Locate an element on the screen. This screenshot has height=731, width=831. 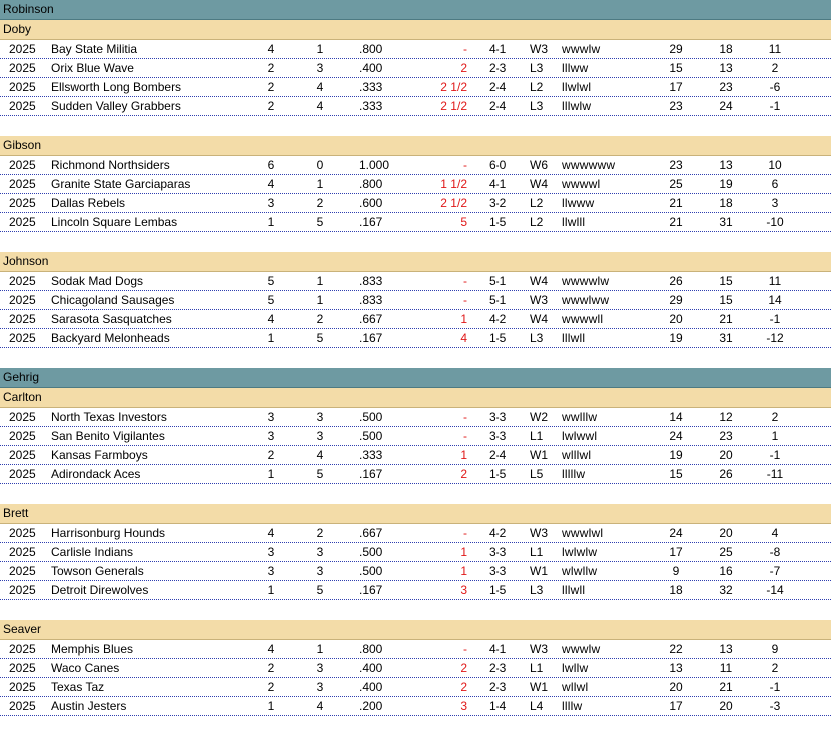
record: 4-2 is located at coordinates (498, 319).